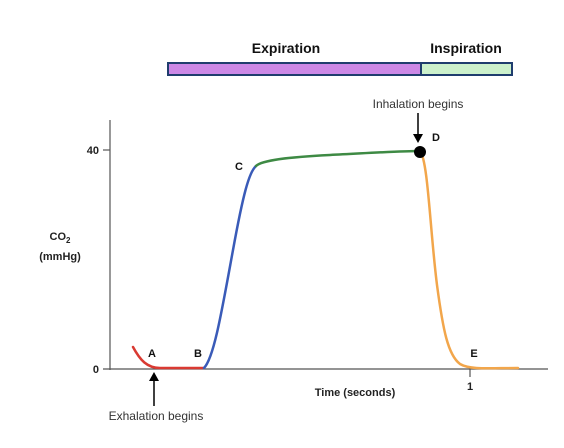 The width and height of the screenshot is (564, 448). What do you see at coordinates (198, 354) in the screenshot?
I see `point-b-label: B` at bounding box center [198, 354].